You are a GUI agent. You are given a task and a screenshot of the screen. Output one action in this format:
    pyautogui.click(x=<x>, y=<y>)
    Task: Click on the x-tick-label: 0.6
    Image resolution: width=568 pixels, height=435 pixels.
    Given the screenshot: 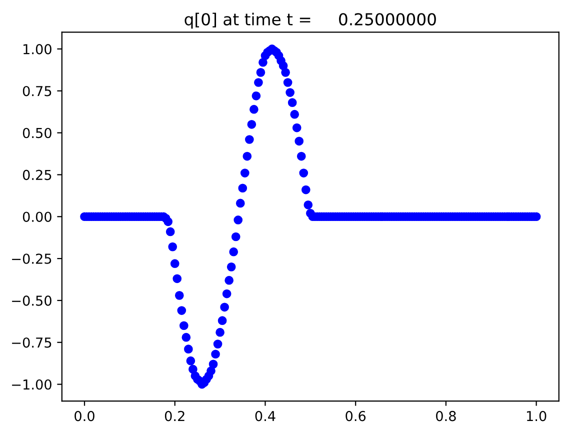 What is the action you would take?
    pyautogui.click(x=356, y=416)
    